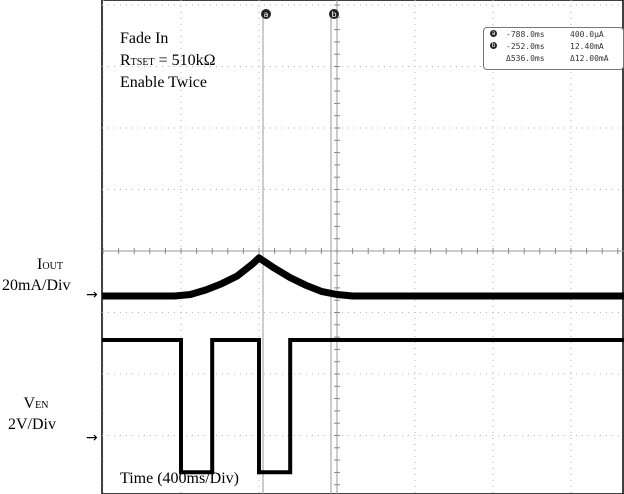 Image resolution: width=624 pixels, height=494 pixels. I want to click on cursor-a-badge: a, so click(493, 33).